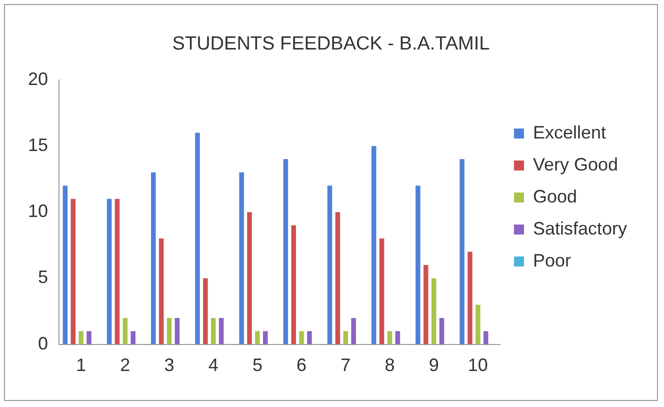 The image size is (664, 407). What do you see at coordinates (478, 365) in the screenshot?
I see `x-tick-label: 10` at bounding box center [478, 365].